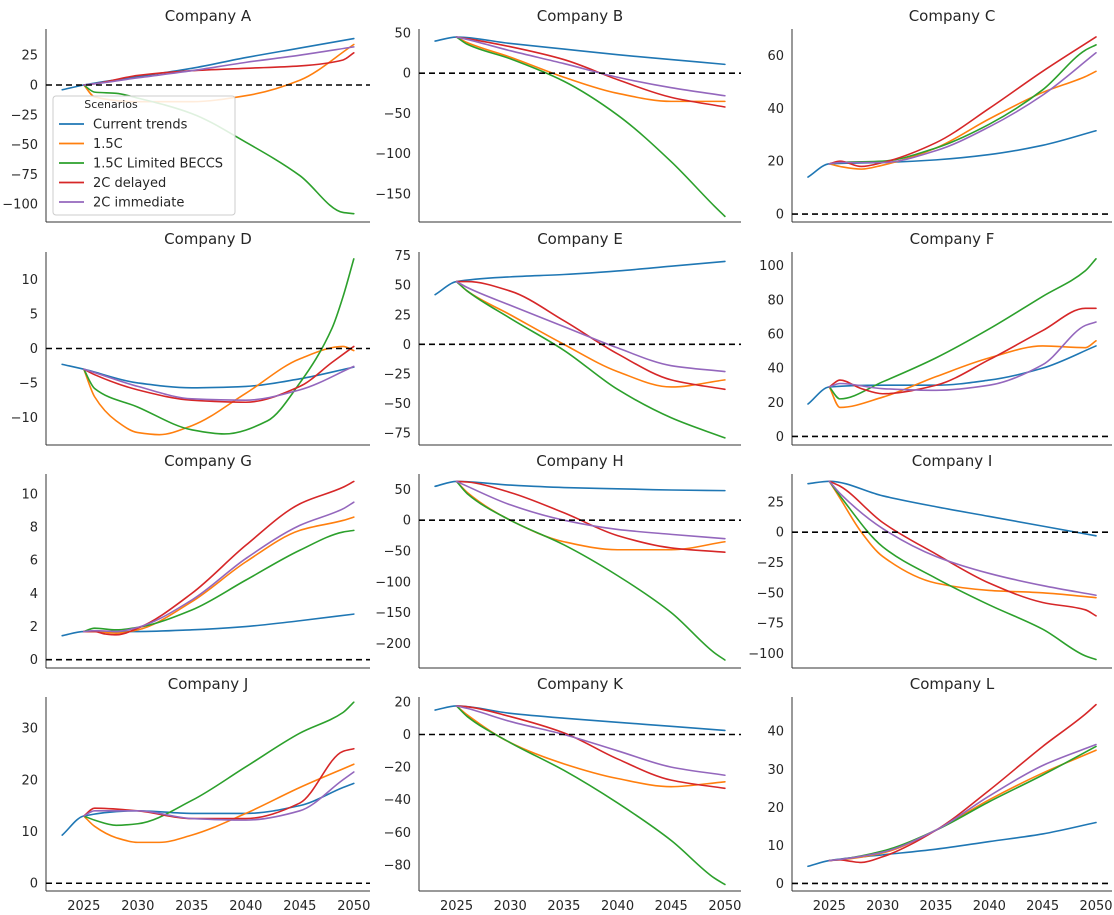  Describe the element at coordinates (580, 16) in the screenshot. I see `panel-title: Company B` at that location.